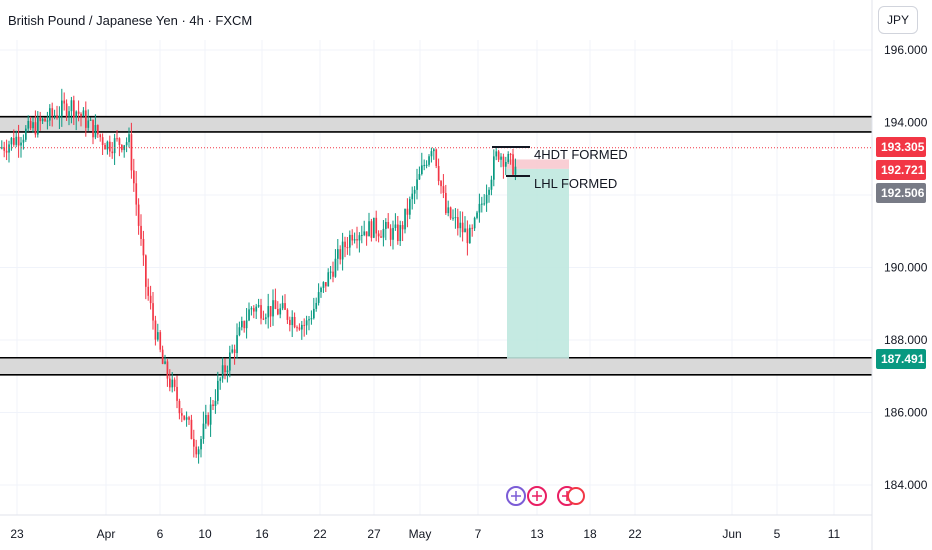 Image resolution: width=932 pixels, height=550 pixels. Describe the element at coordinates (901, 193) in the screenshot. I see `price-tag-previous` at that location.